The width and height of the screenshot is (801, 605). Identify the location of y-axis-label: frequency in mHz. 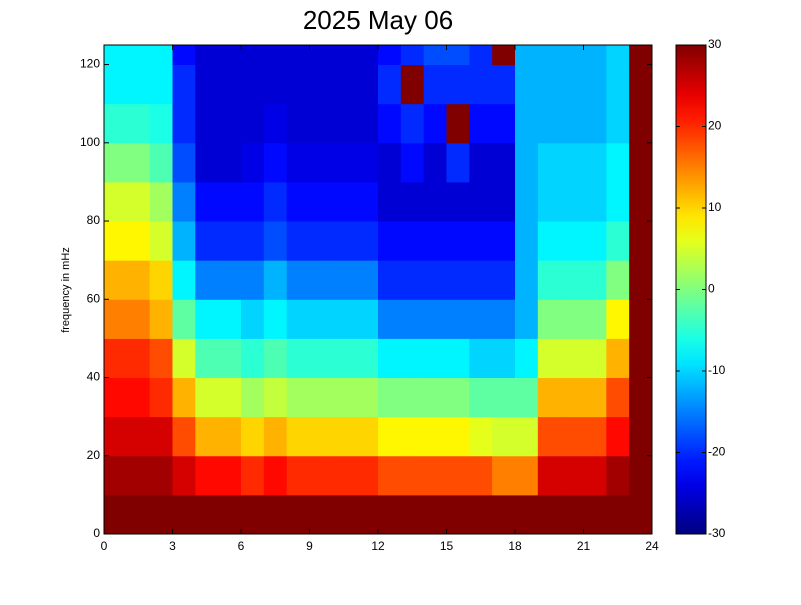
(66, 290).